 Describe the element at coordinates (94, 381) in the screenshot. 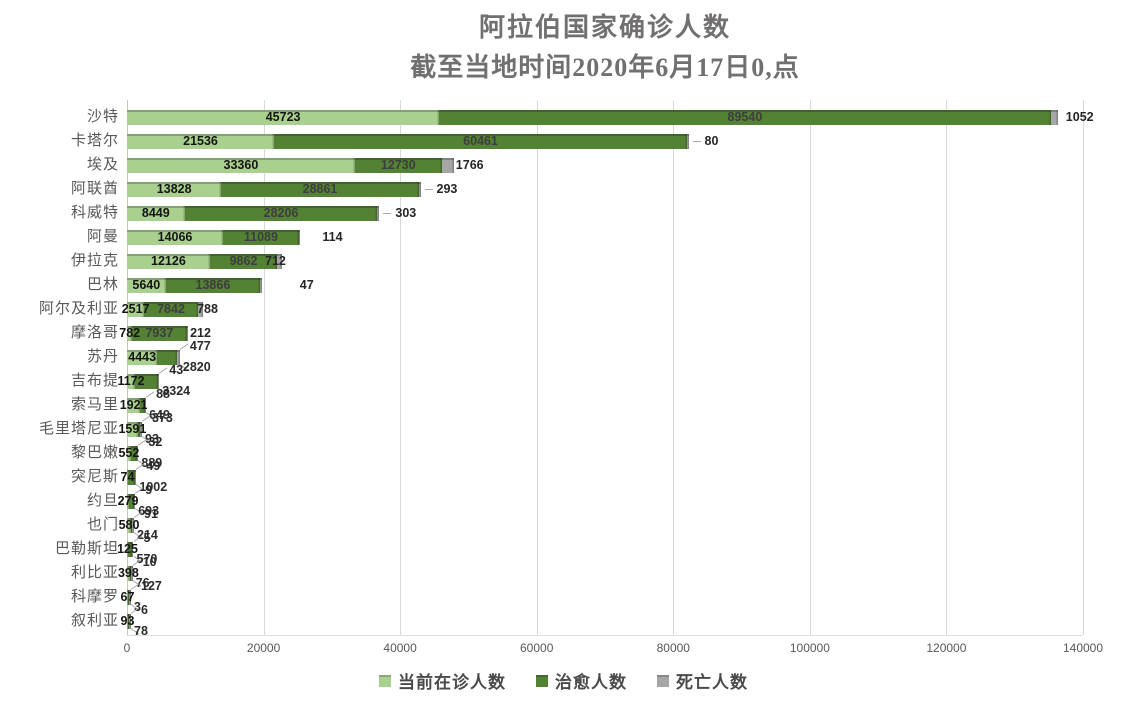

I see `category-label: 吉布提` at that location.